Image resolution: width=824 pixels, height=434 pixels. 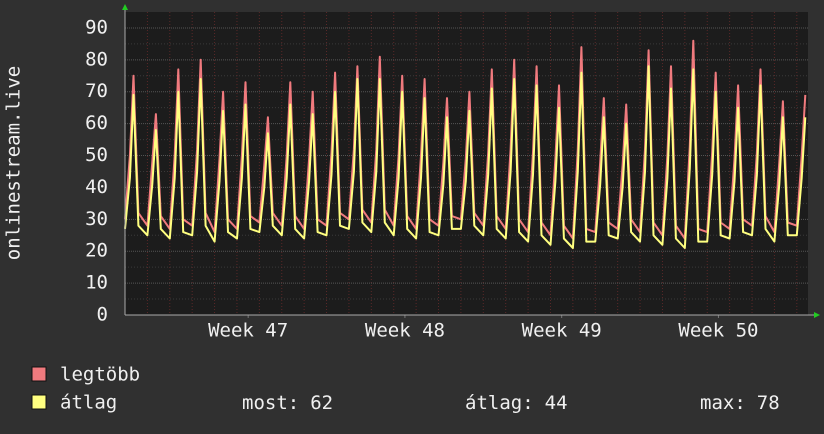 What do you see at coordinates (723, 403) in the screenshot?
I see `stat-label: max:` at bounding box center [723, 403].